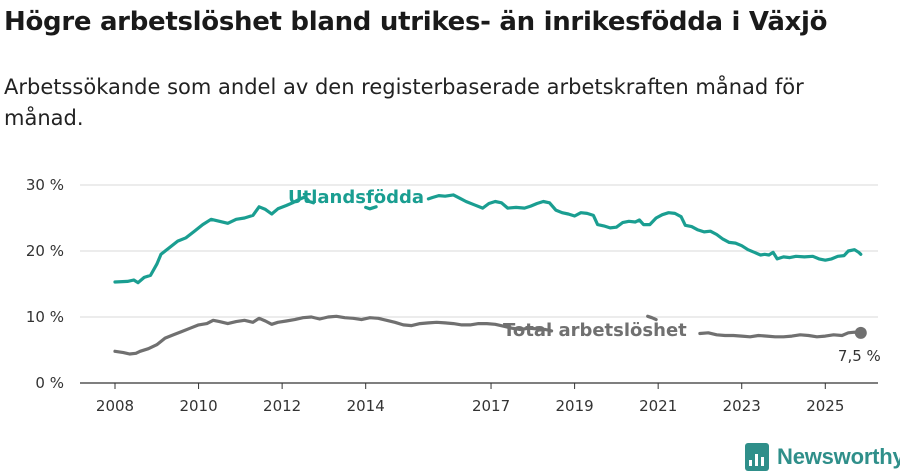 The image size is (900, 474). I want to click on y-tick-label: 0 %, so click(49, 383).